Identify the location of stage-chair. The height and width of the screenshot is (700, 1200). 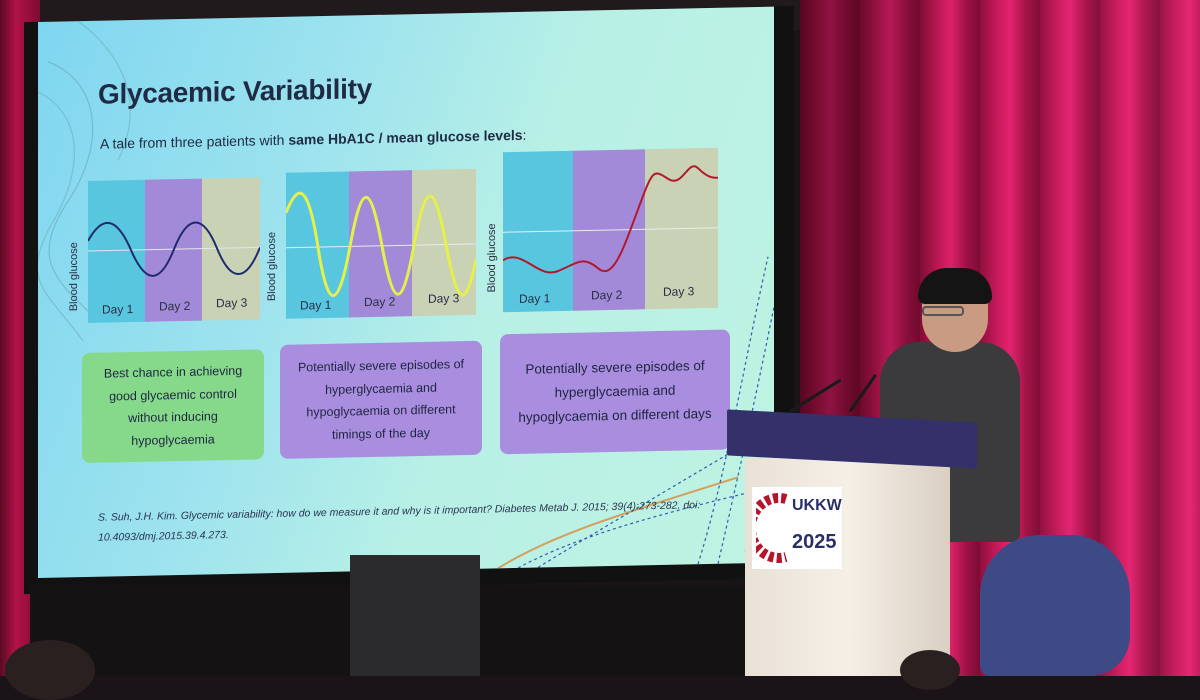
(1055, 605).